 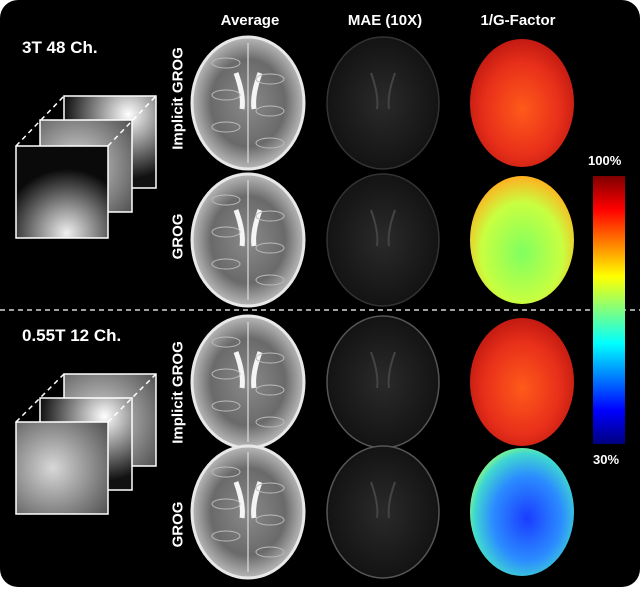 I want to click on column-header-mae: MAE (10X), so click(x=385, y=20).